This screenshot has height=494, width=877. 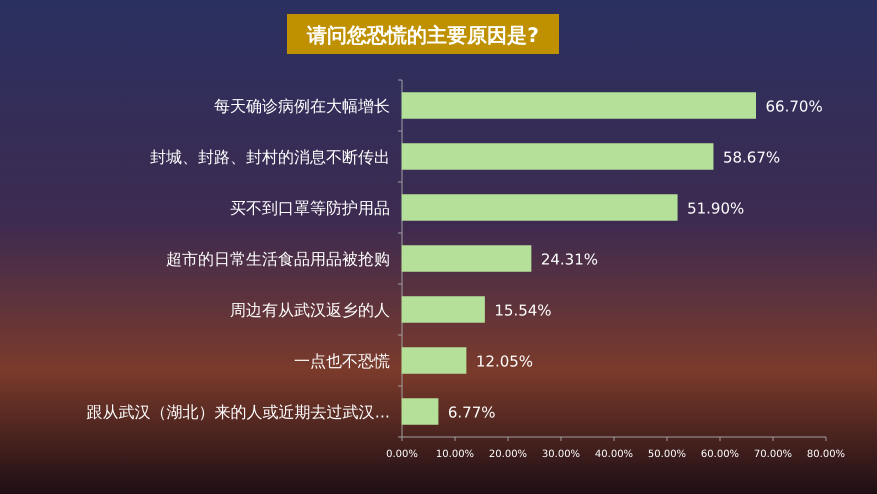 What do you see at coordinates (720, 454) in the screenshot?
I see `x-tick-label: 60.00%` at bounding box center [720, 454].